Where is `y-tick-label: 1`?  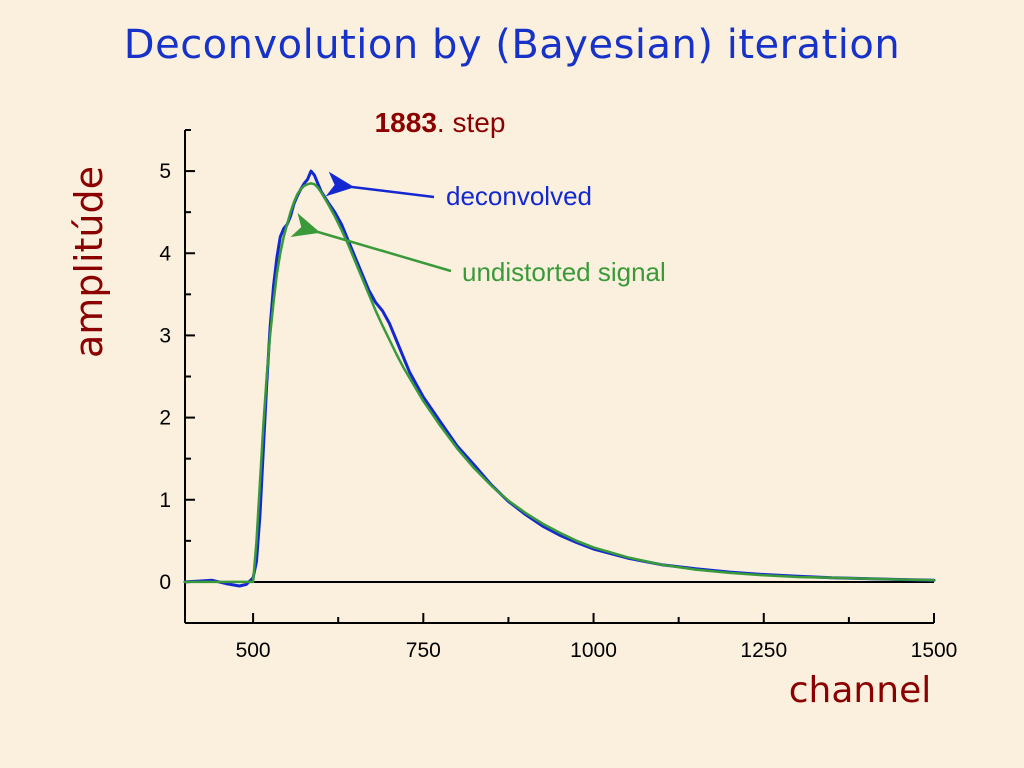
y-tick-label: 1 is located at coordinates (165, 500).